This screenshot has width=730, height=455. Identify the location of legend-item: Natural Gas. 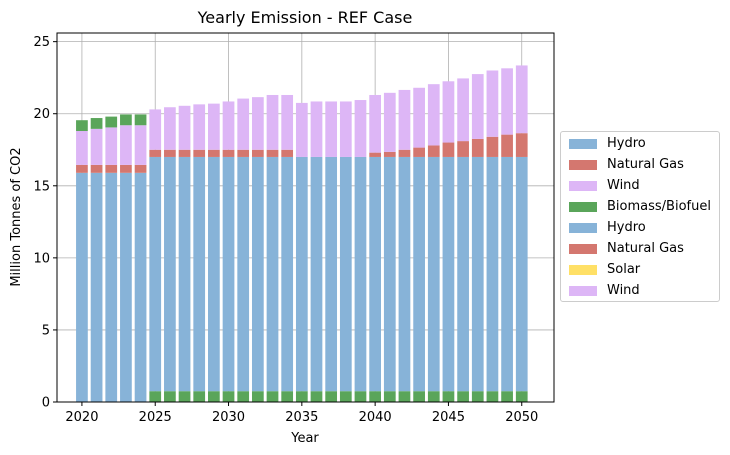
(626, 248).